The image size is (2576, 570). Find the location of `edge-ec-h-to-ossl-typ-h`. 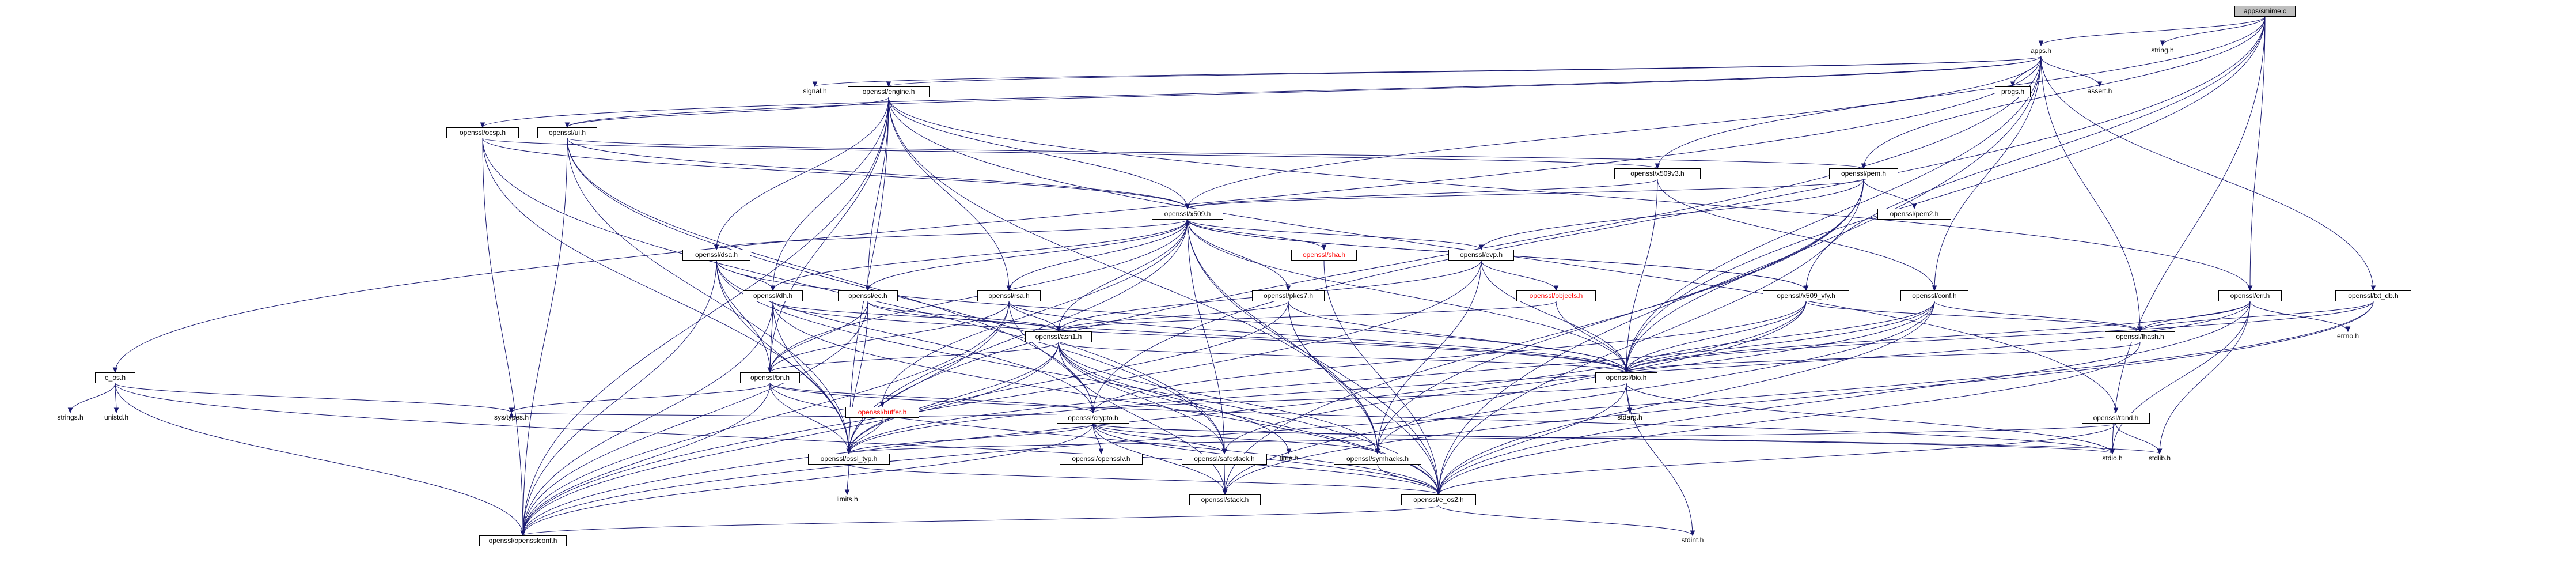

edge-ec-h-to-ossl-typ-h is located at coordinates (858, 378).